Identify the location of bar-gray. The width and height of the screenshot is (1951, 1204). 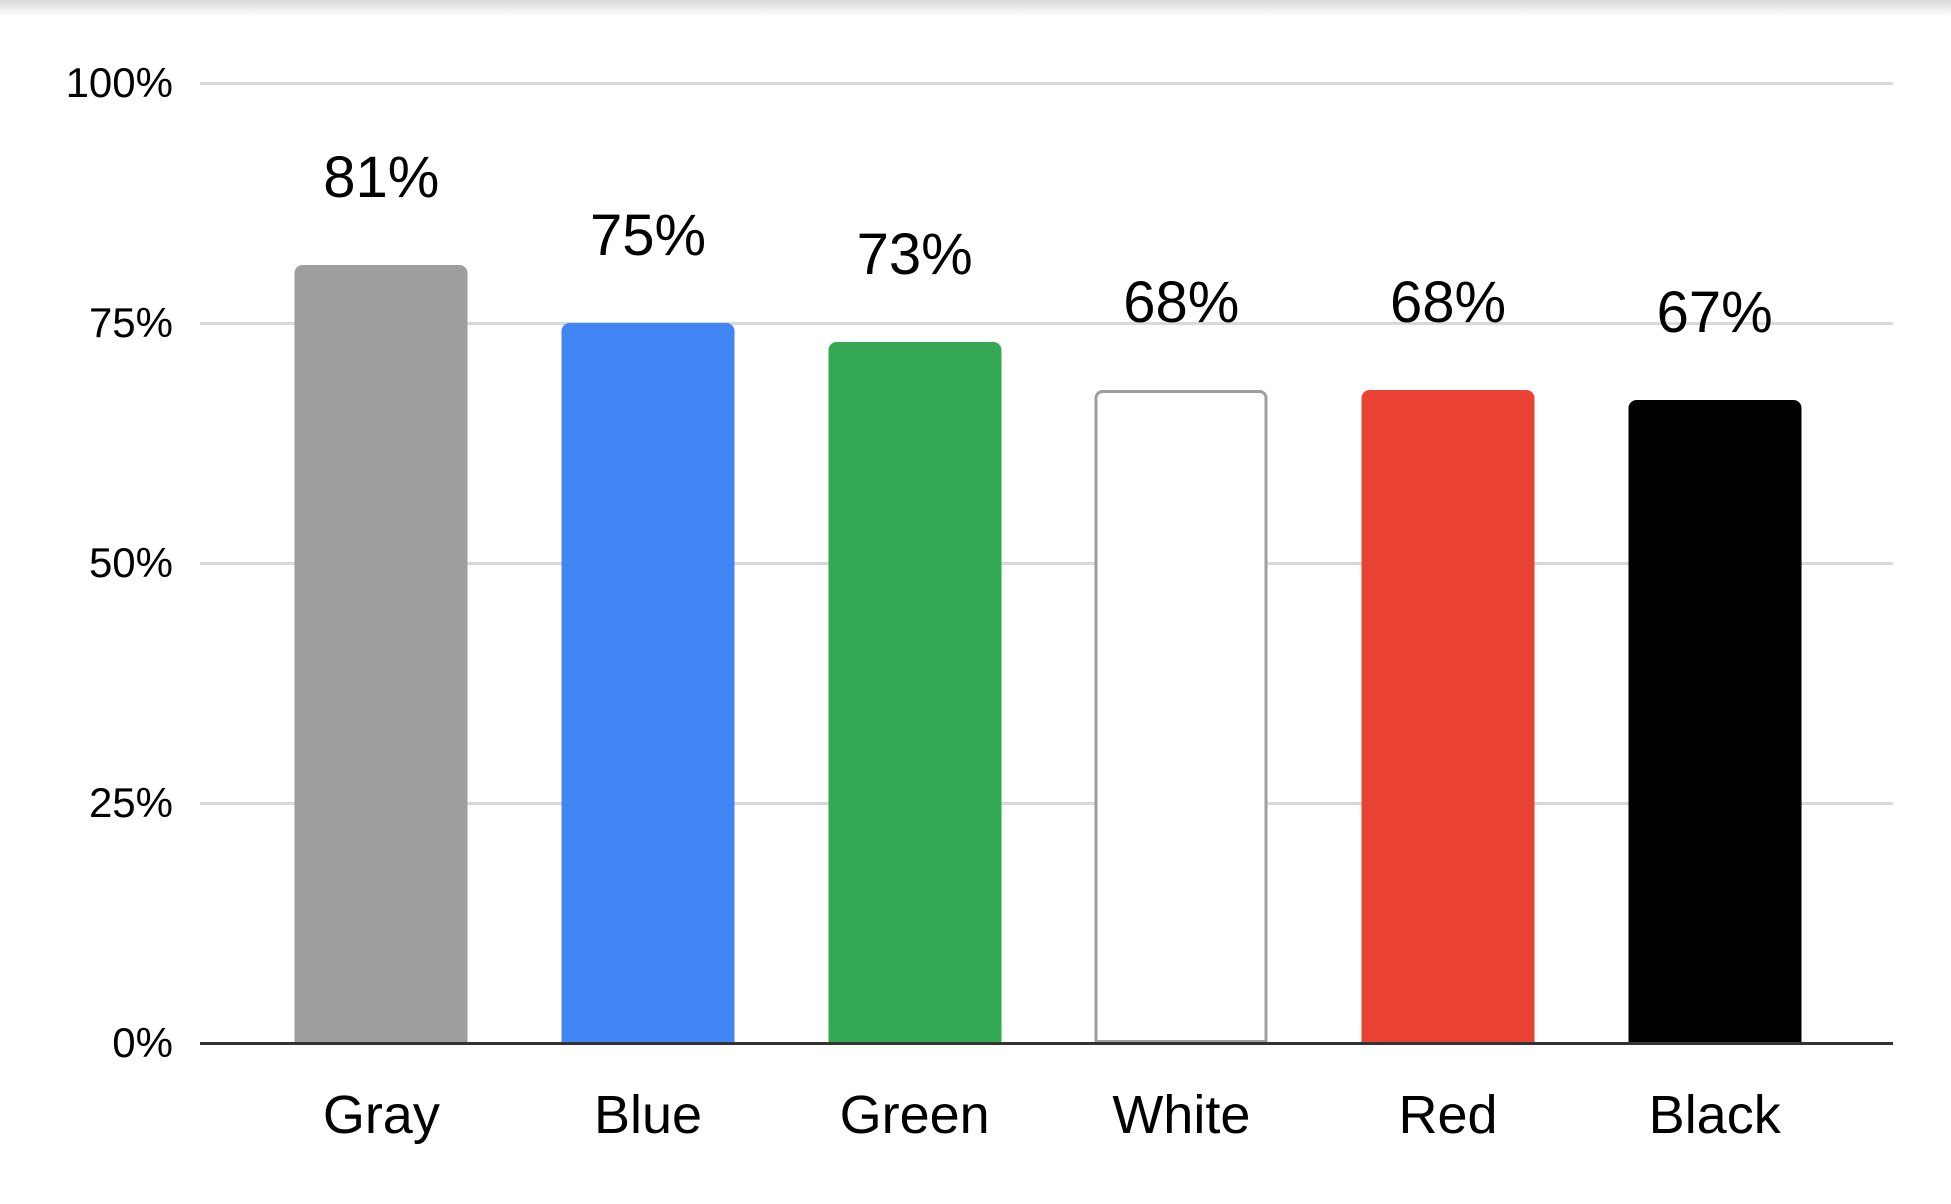
(381, 654).